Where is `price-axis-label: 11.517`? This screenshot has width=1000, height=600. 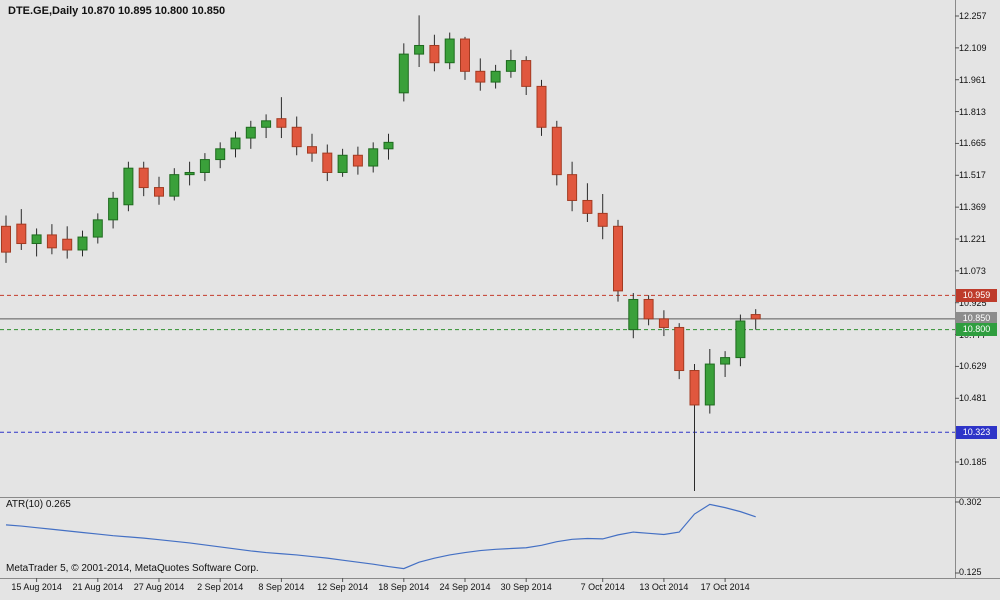 price-axis-label: 11.517 is located at coordinates (972, 175).